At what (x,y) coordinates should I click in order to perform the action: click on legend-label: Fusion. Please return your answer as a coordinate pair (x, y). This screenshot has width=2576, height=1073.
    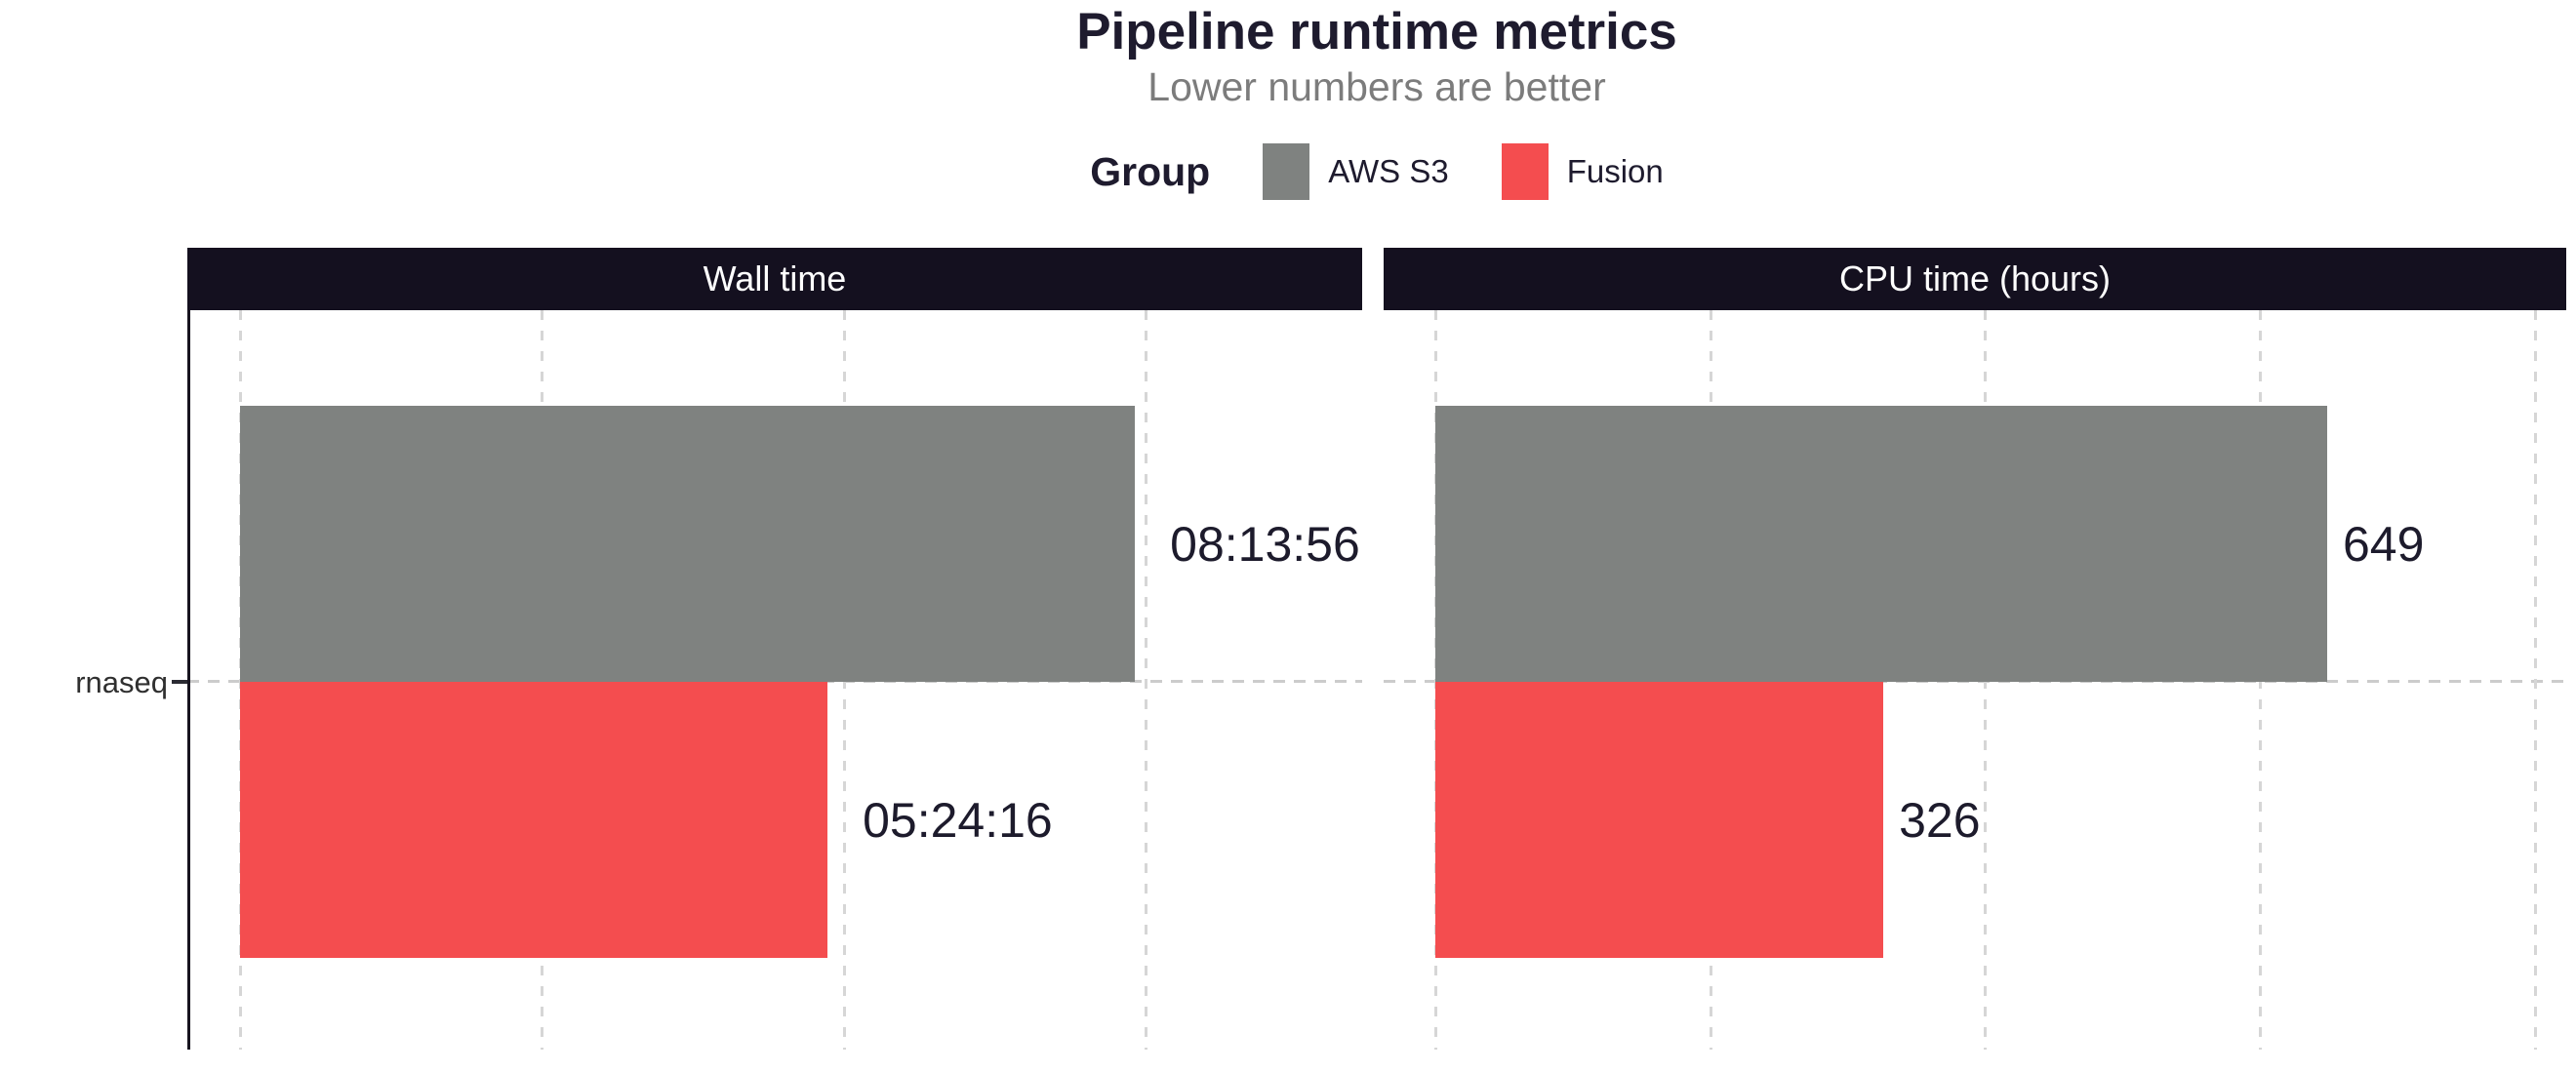
    Looking at the image, I should click on (1615, 171).